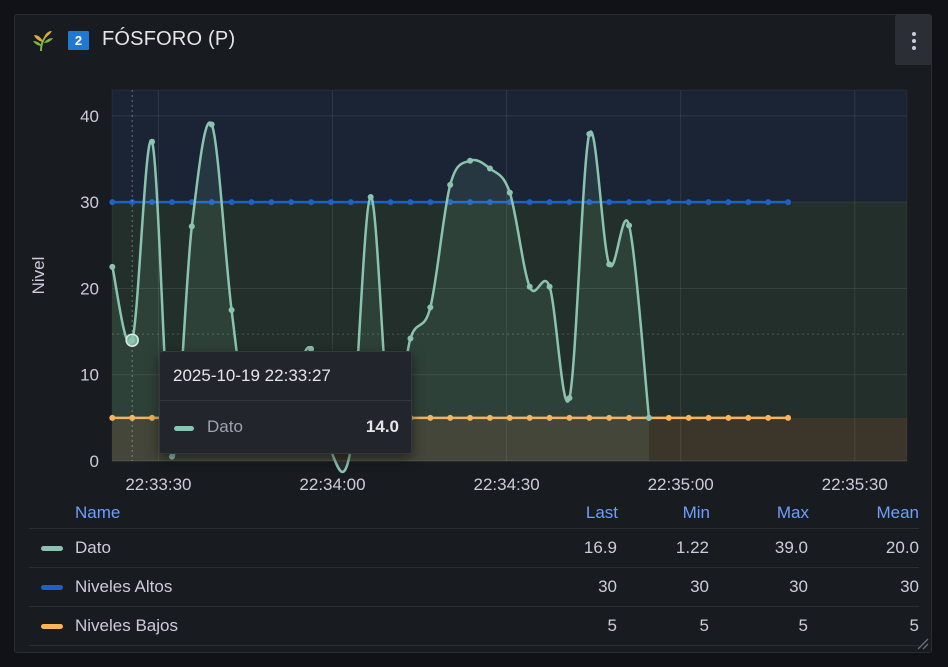 The image size is (948, 667). Describe the element at coordinates (474, 548) in the screenshot. I see `legend-row: Dato 16.9 1.22 39.0 20.0` at that location.